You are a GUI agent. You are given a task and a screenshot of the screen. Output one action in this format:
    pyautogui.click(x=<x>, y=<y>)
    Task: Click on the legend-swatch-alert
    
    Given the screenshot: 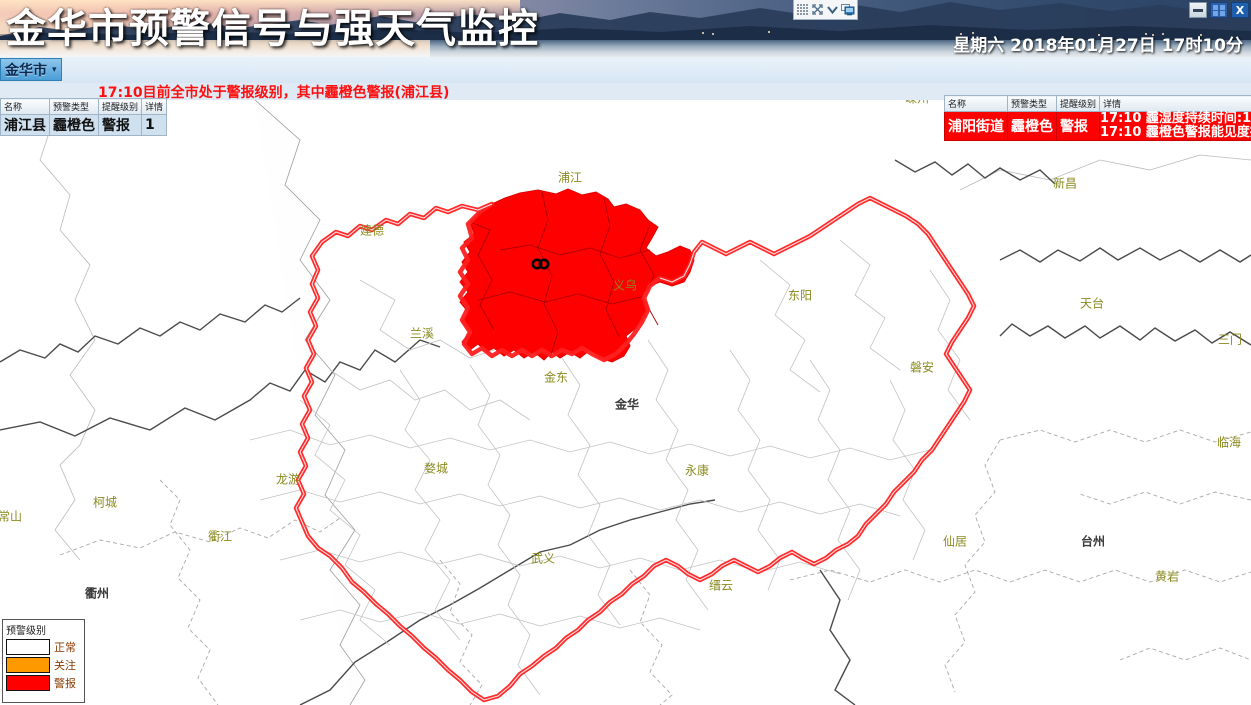 What is the action you would take?
    pyautogui.click(x=28, y=683)
    